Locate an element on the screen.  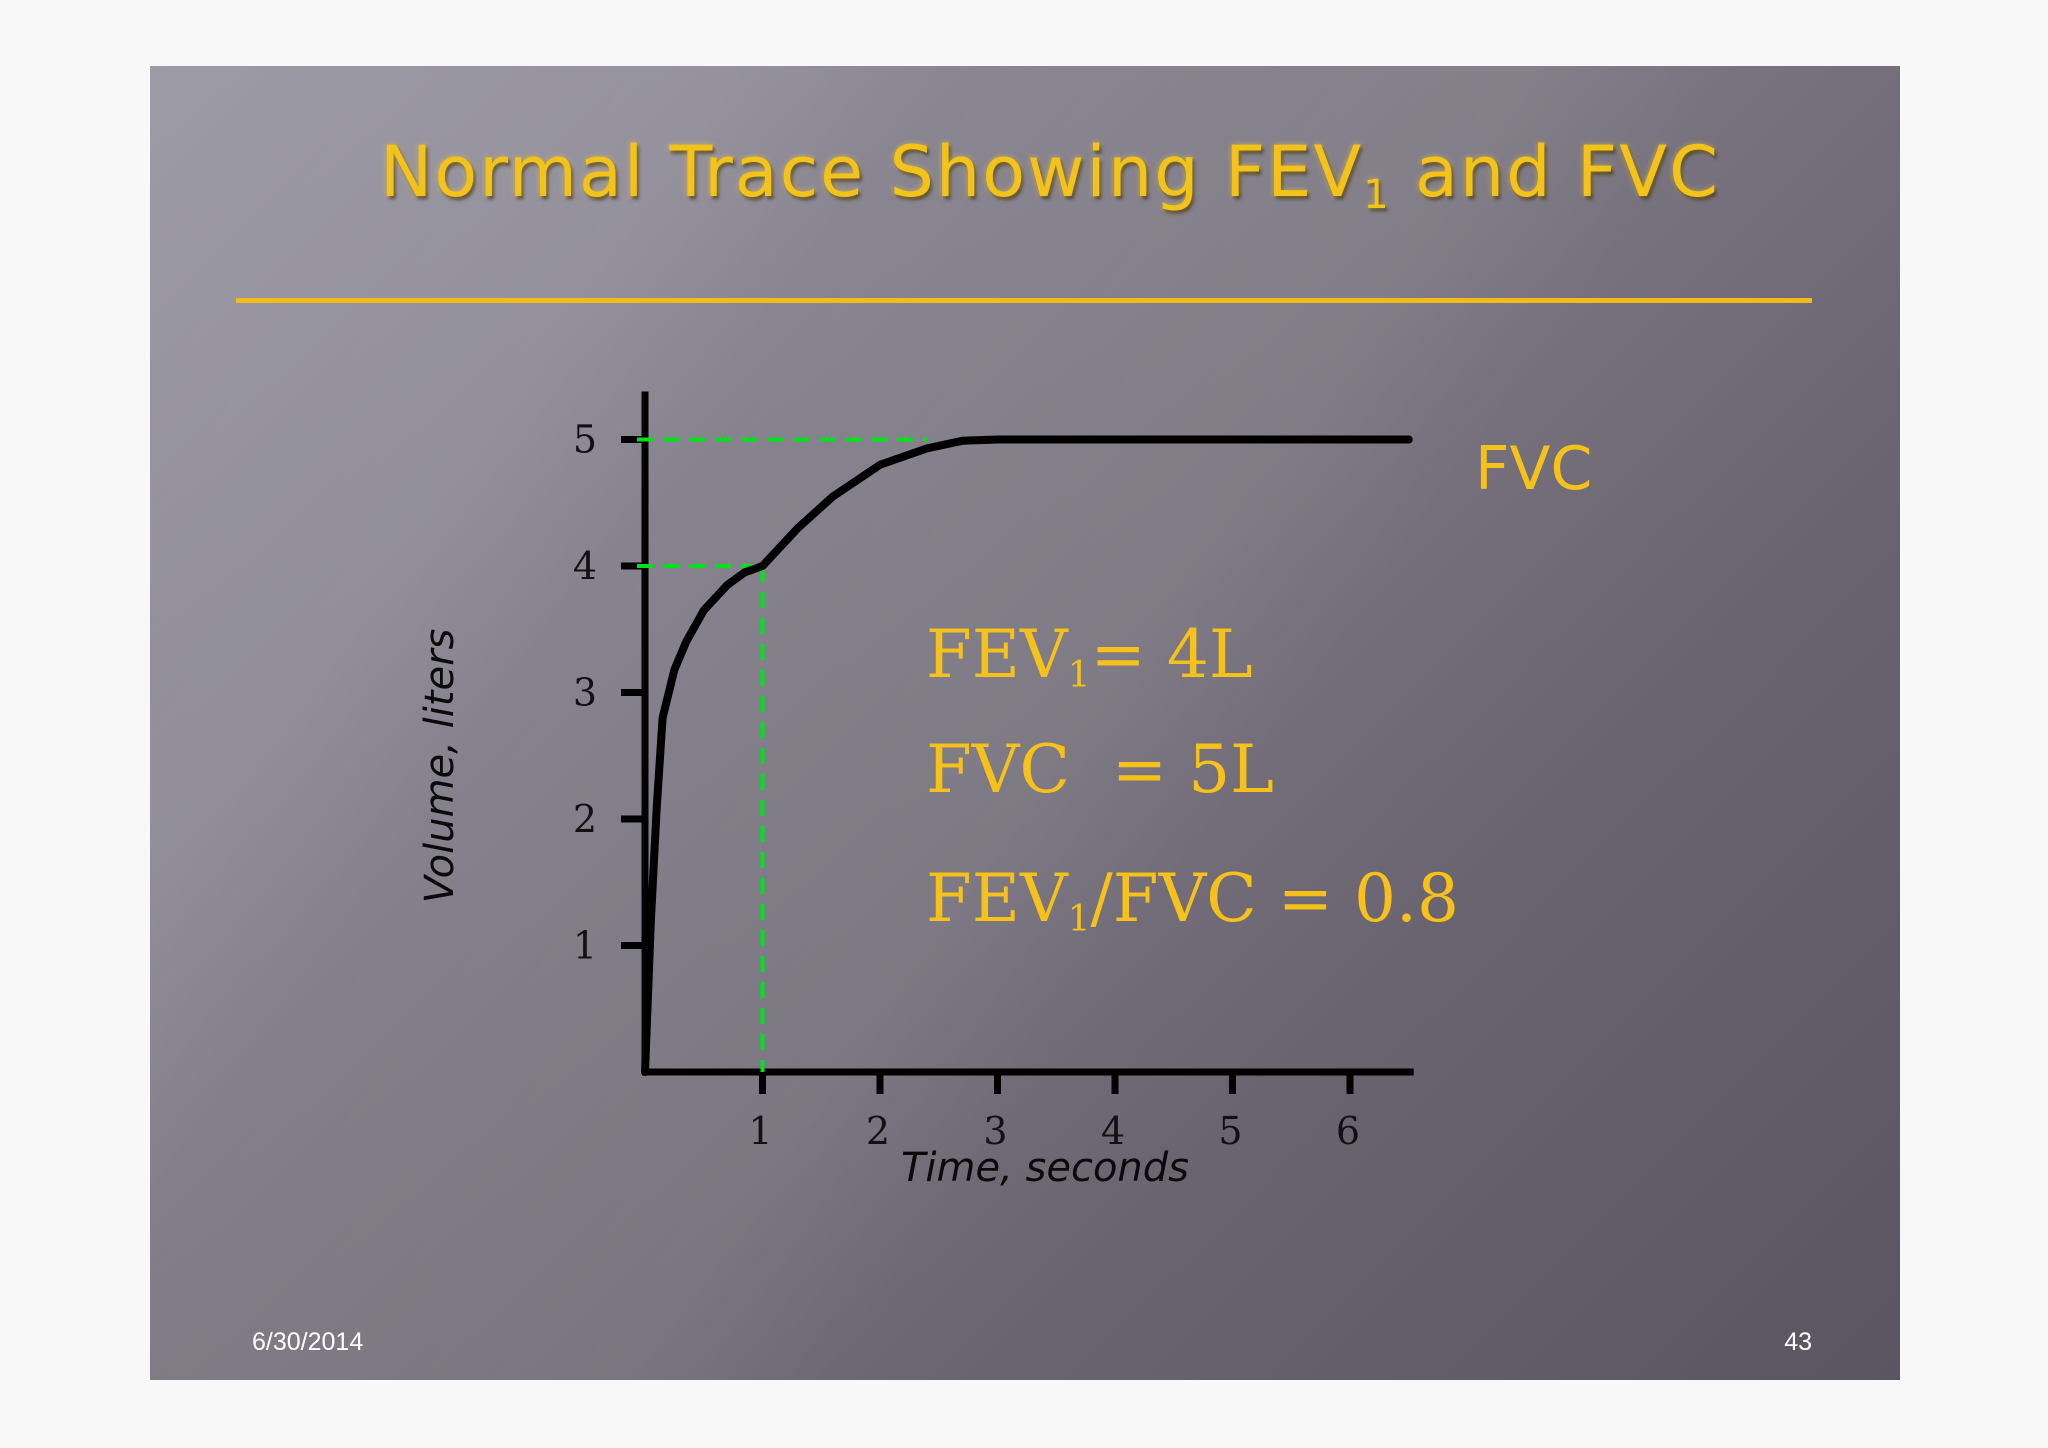
fev1-prefix: FEV is located at coordinates (997, 654).